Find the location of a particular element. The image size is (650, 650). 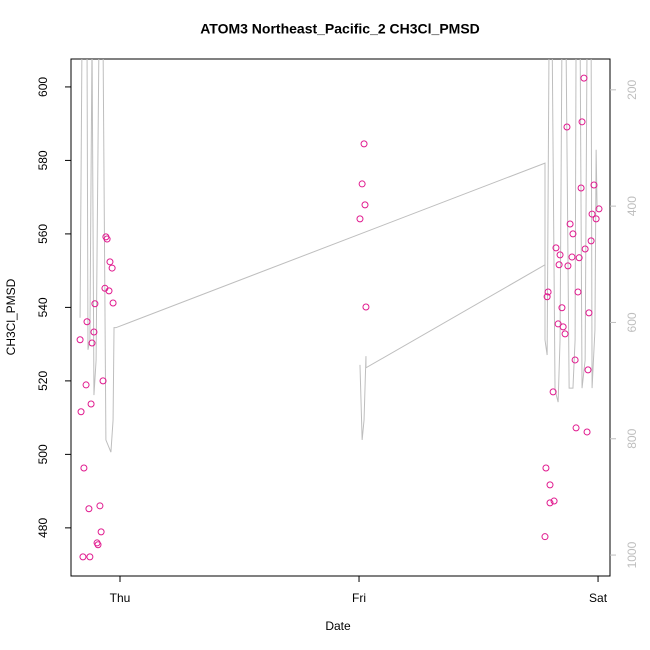

y-tick-label: 560 is located at coordinates (43, 234).